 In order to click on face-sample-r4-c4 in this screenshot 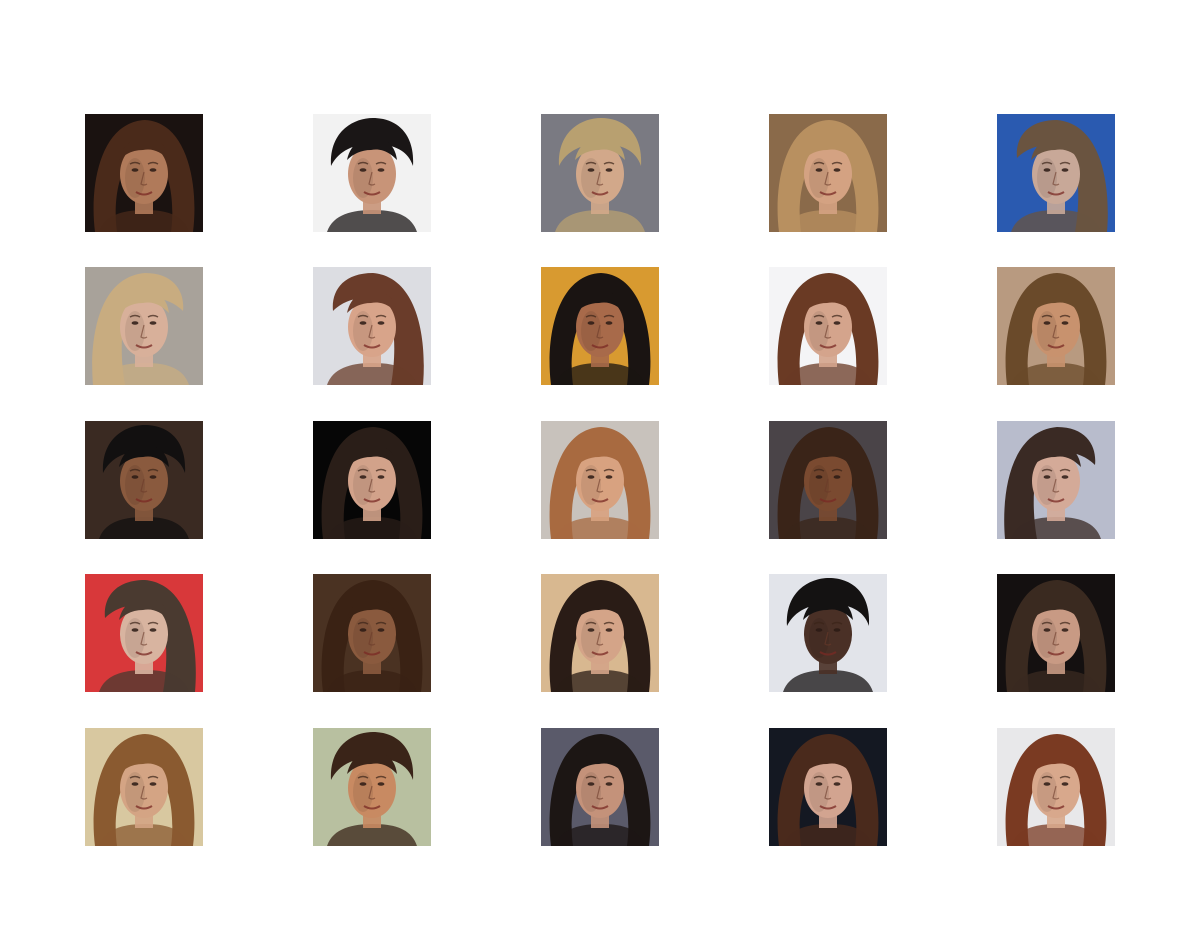, I will do `click(828, 633)`.